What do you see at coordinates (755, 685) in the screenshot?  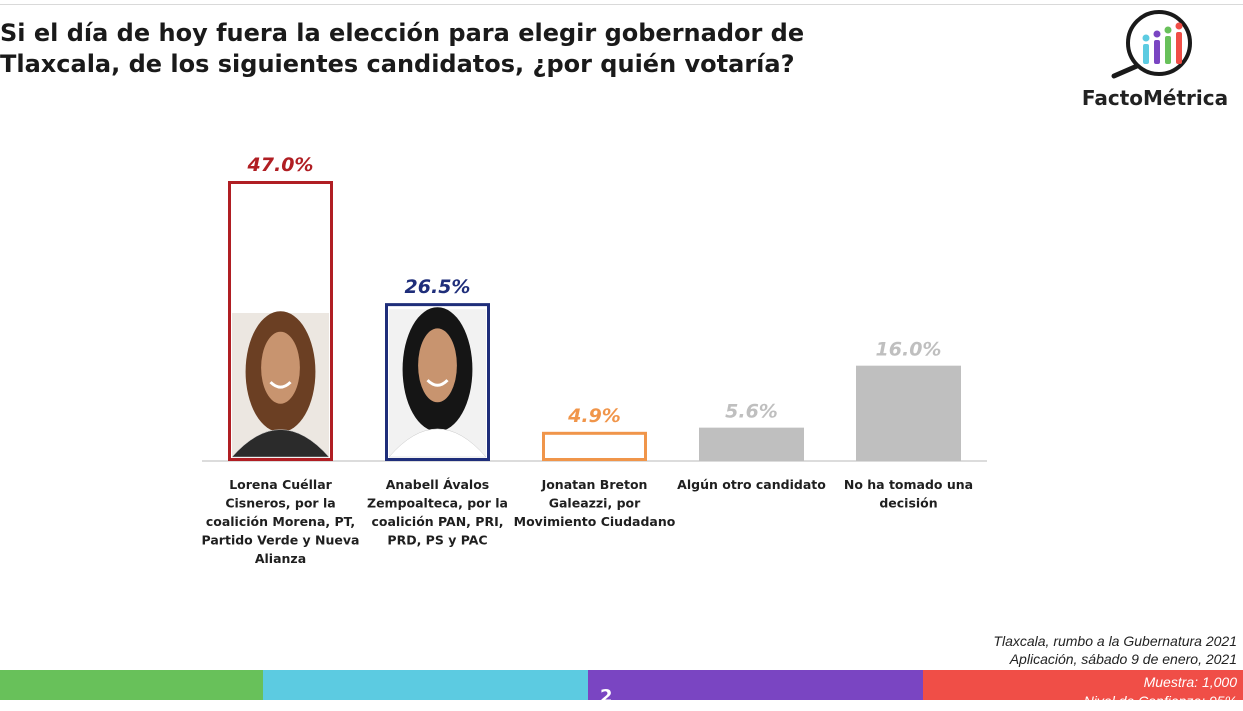 I see `footer-segment-purple` at bounding box center [755, 685].